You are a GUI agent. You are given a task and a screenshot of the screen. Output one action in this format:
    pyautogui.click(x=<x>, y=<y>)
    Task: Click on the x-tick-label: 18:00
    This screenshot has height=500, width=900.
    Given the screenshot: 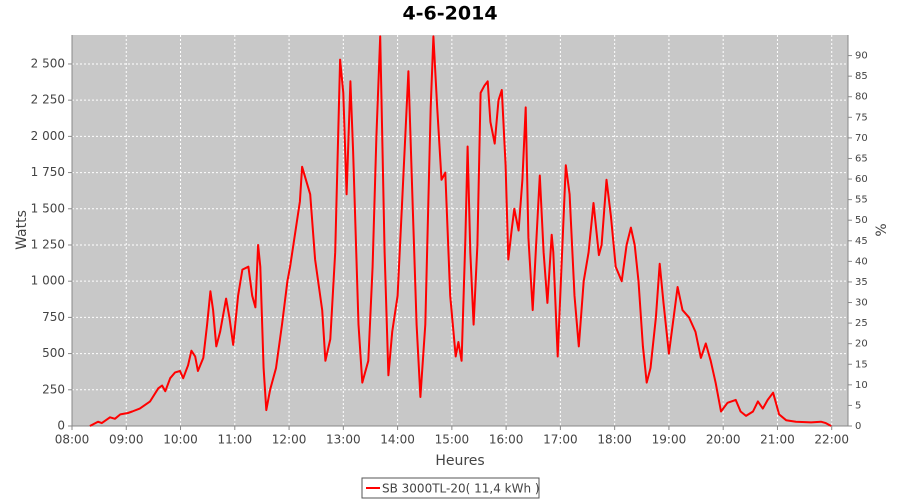 What is the action you would take?
    pyautogui.click(x=614, y=440)
    